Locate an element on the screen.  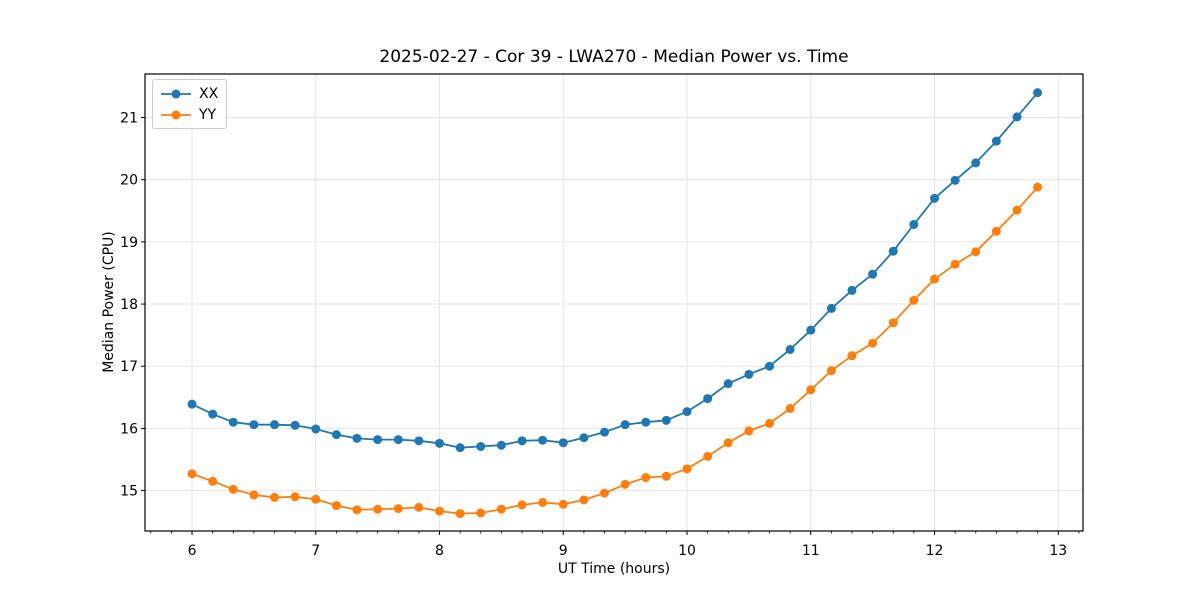
x-axis-label: UT Time (hours) is located at coordinates (614, 569).